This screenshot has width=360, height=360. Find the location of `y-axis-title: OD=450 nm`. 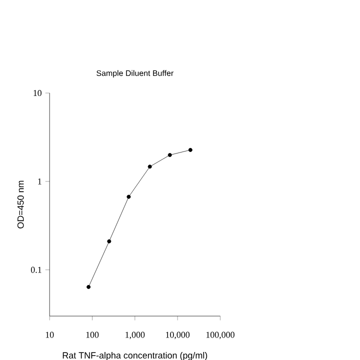

y-axis-title: OD=450 nm is located at coordinates (20, 204).